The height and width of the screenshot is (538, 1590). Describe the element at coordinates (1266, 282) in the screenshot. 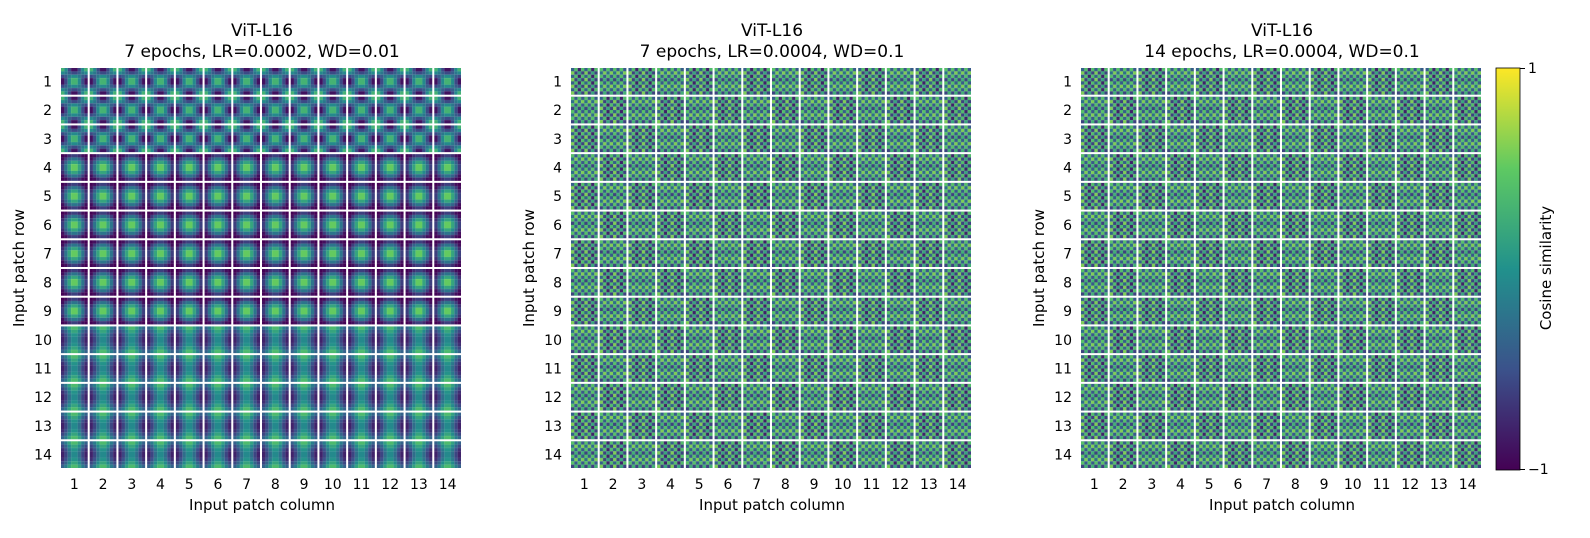

I see `patch-cell-r8-c7` at that location.